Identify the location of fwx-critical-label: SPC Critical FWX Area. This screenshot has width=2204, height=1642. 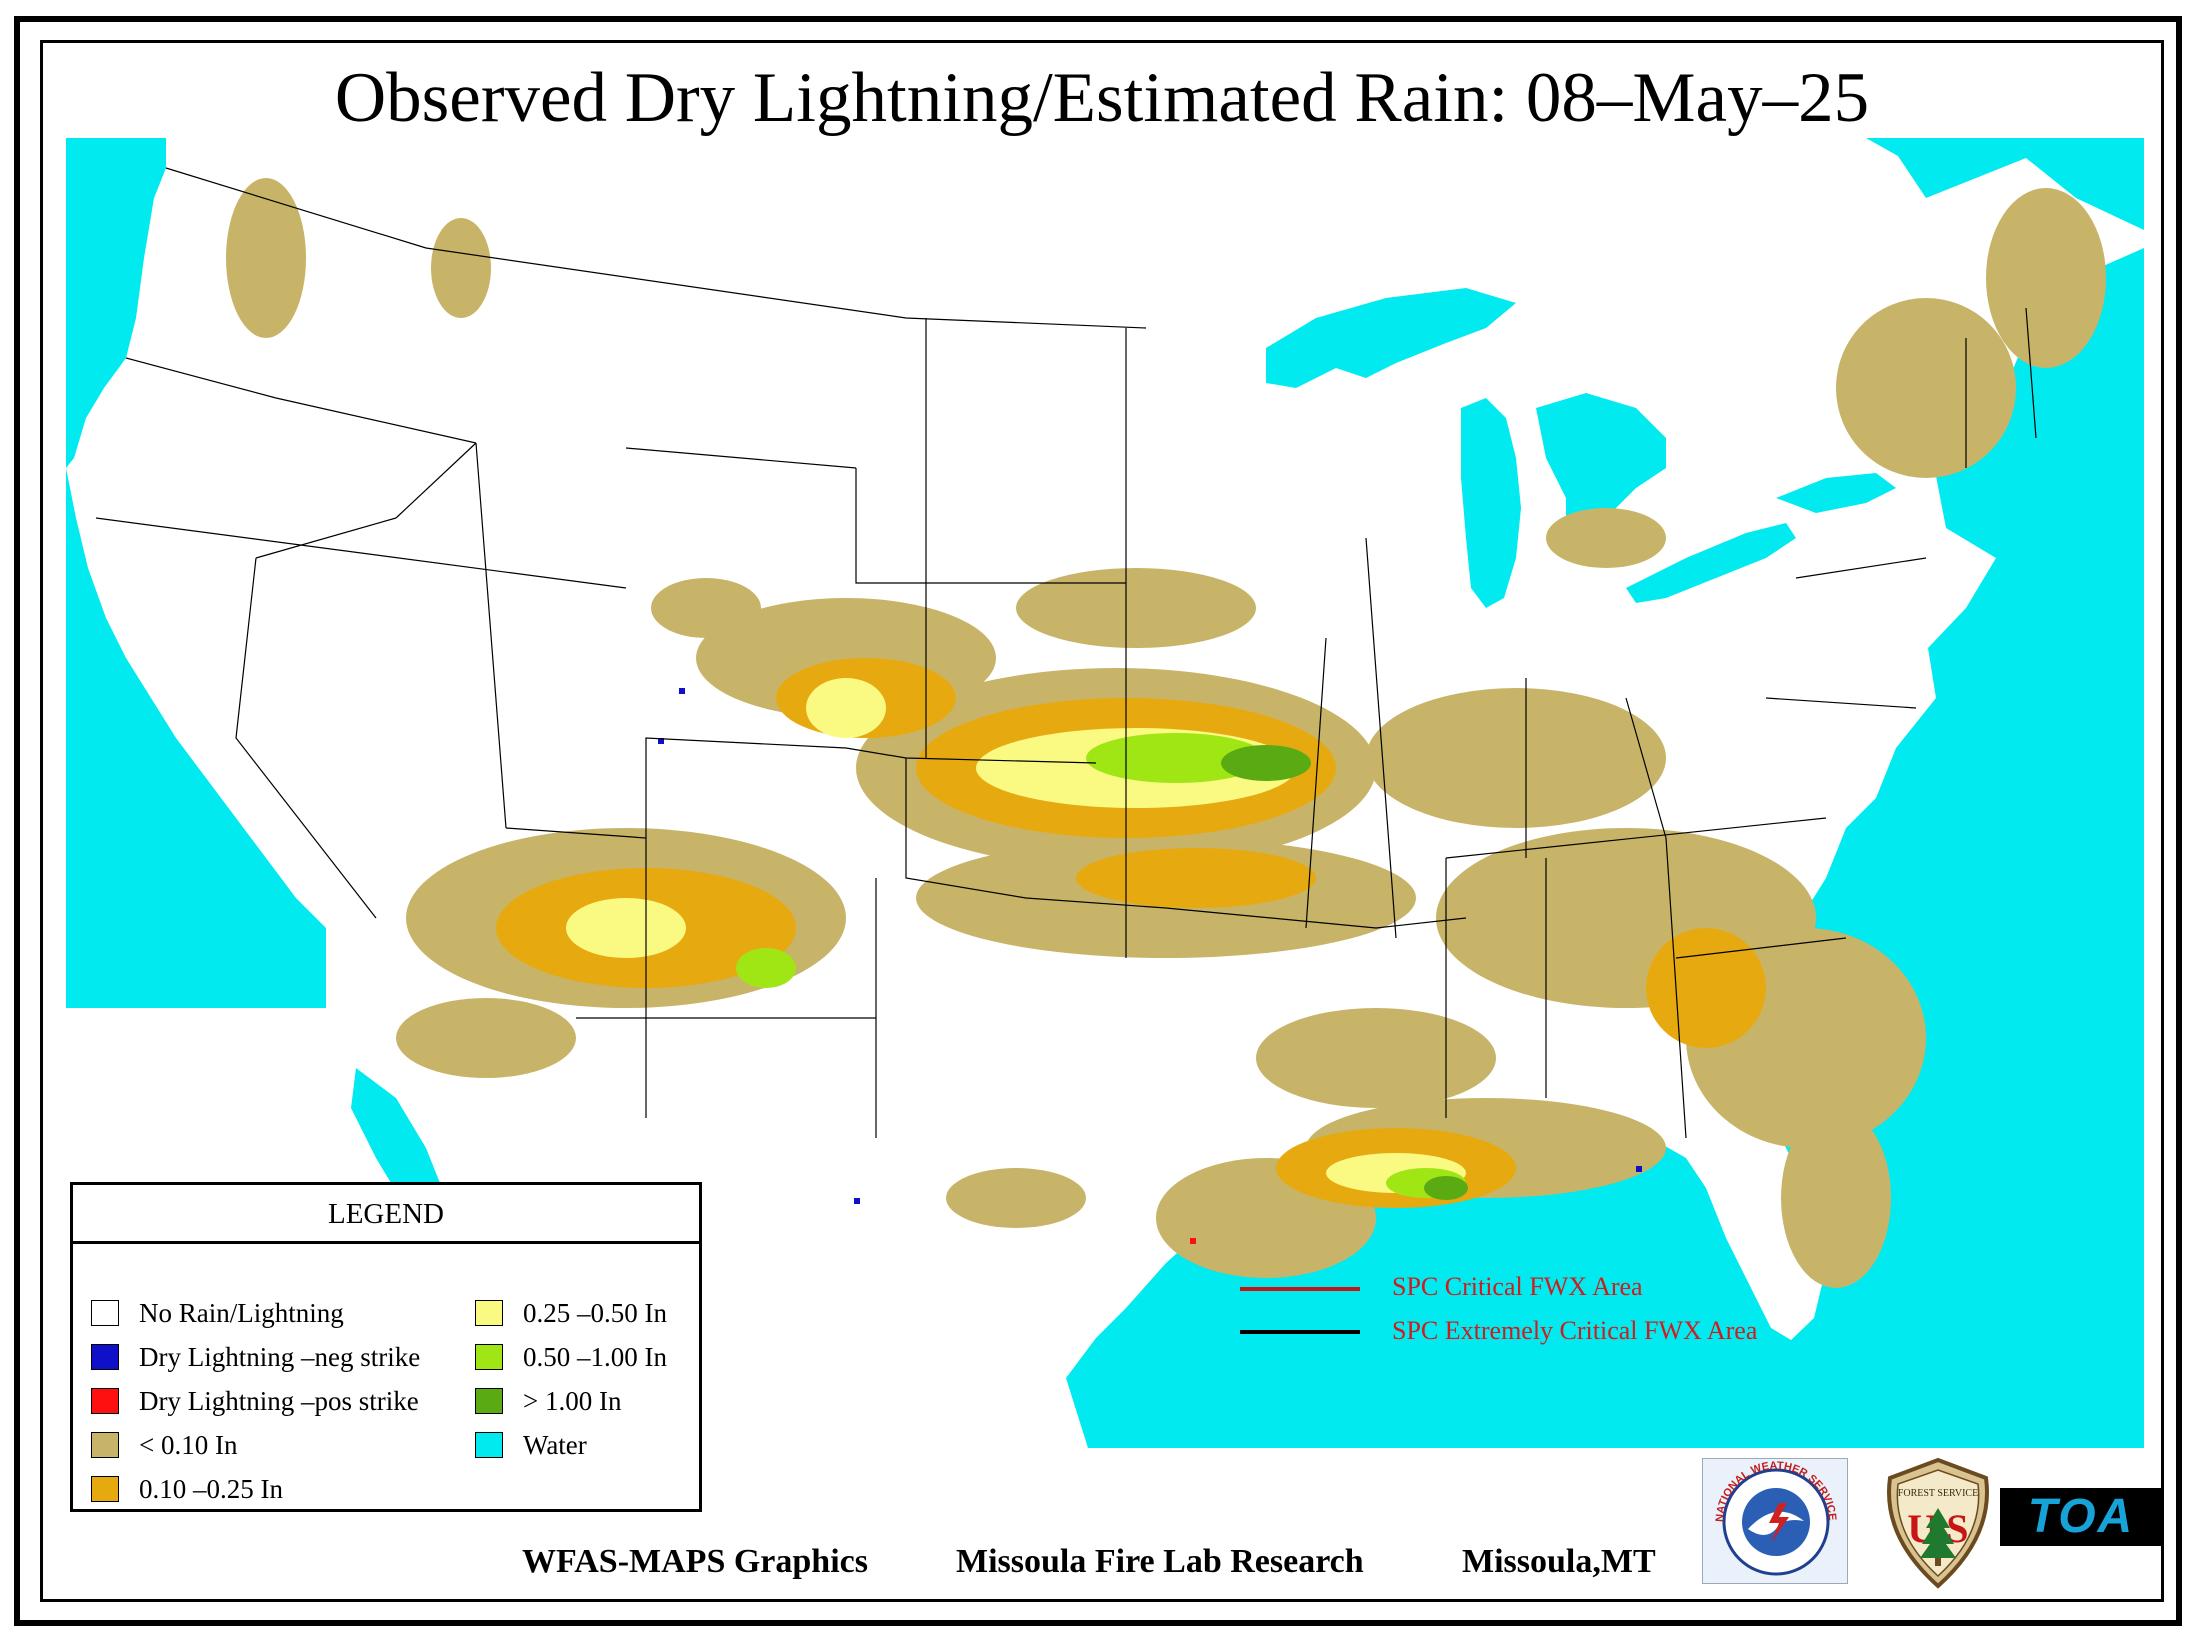
(1517, 1286).